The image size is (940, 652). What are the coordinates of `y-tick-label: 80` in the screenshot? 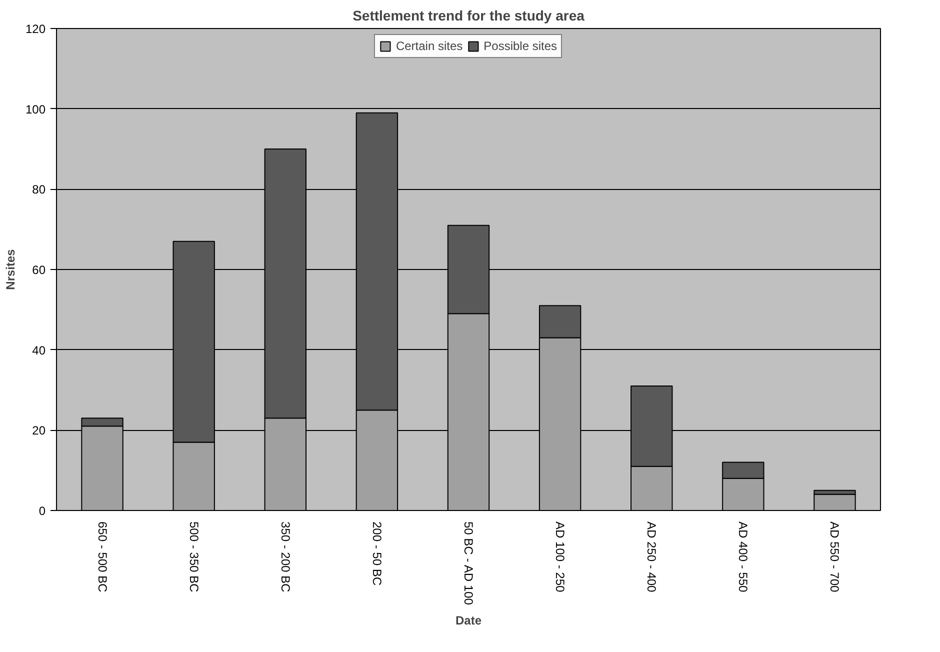 It's located at (39, 189).